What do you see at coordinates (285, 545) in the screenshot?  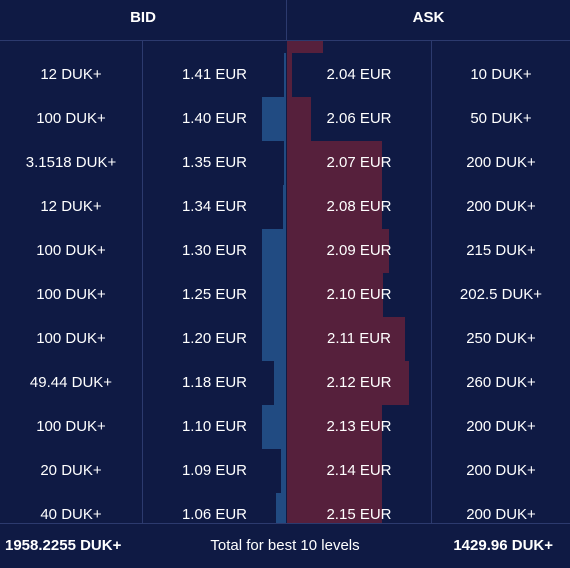 I see `total-label: Total for best 10 levels` at bounding box center [285, 545].